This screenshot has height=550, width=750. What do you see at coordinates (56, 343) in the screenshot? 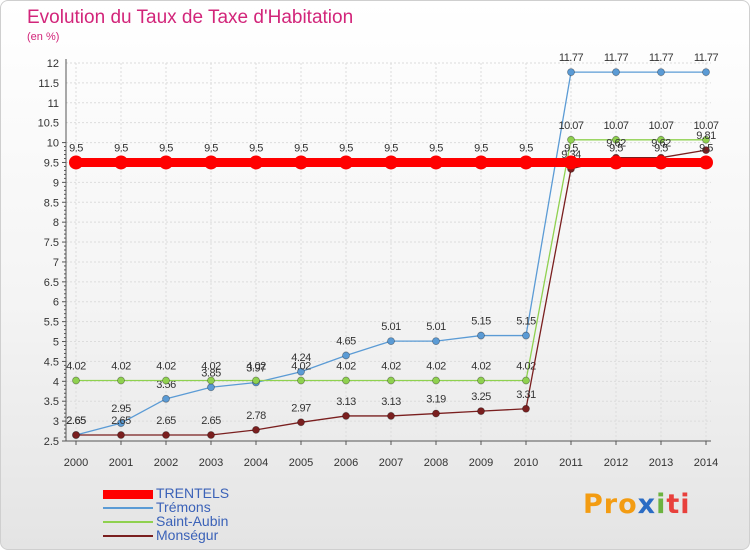
I see `y-tick-label: 5` at bounding box center [56, 343].